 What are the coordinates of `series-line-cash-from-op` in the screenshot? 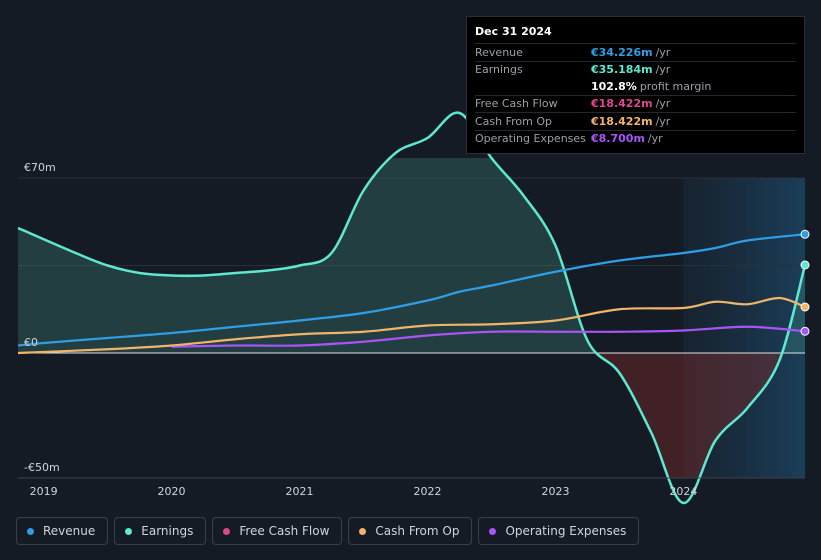 It's located at (411, 325).